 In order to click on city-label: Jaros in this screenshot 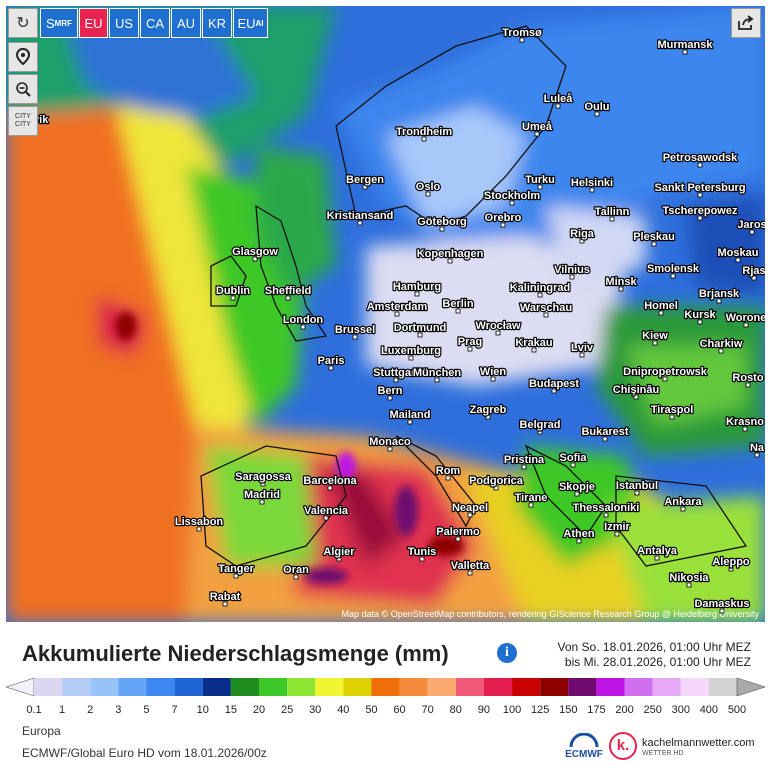, I will do `click(751, 225)`.